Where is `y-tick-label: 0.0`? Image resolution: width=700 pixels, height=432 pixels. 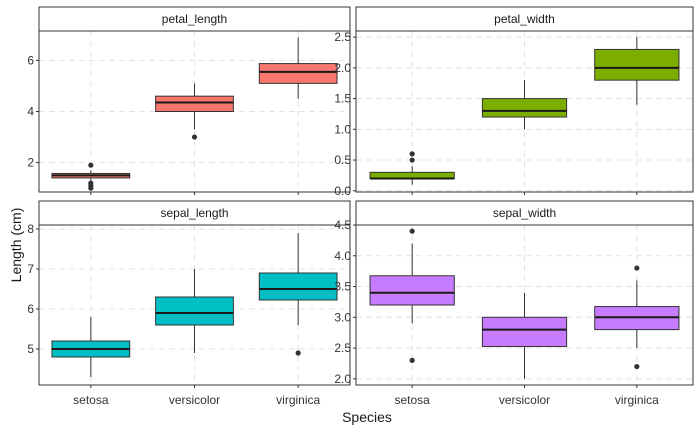 y-tick-label: 0.0 is located at coordinates (342, 191).